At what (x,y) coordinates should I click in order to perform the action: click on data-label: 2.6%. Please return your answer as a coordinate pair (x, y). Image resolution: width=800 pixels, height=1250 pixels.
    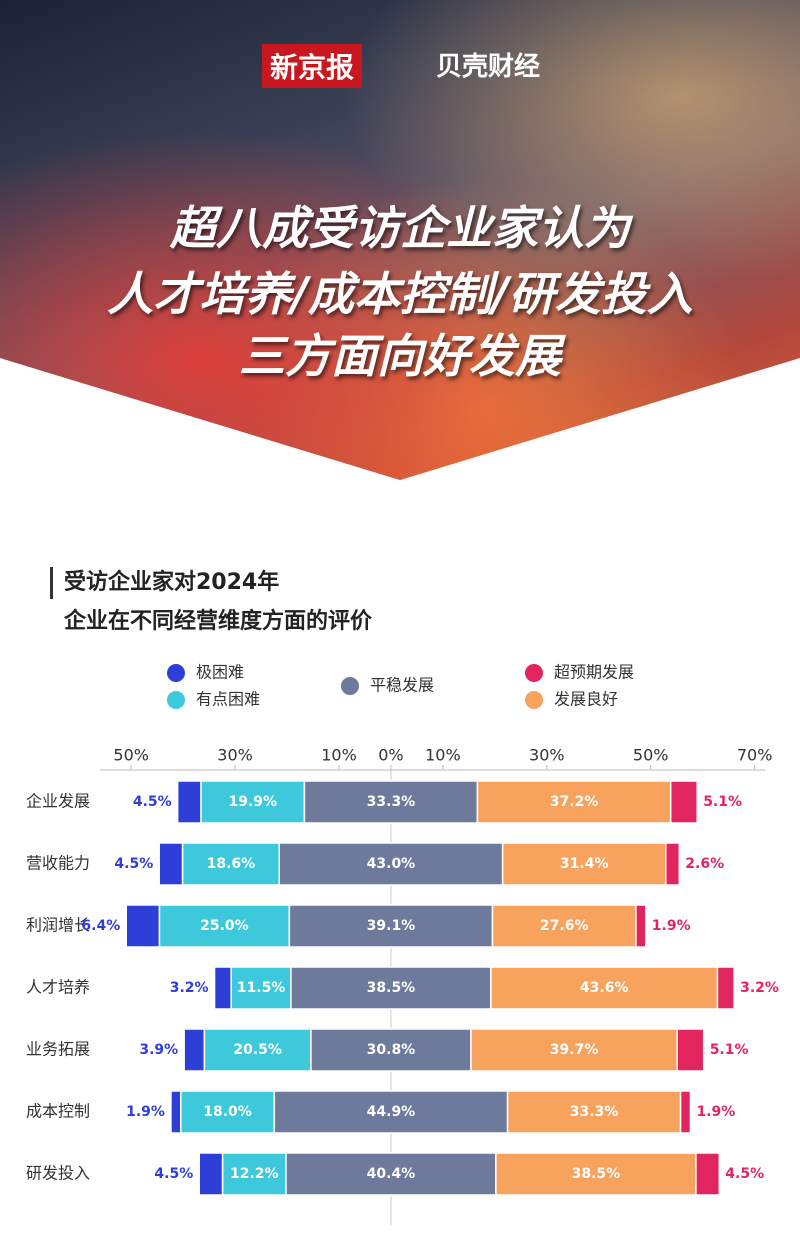
    Looking at the image, I should click on (704, 864).